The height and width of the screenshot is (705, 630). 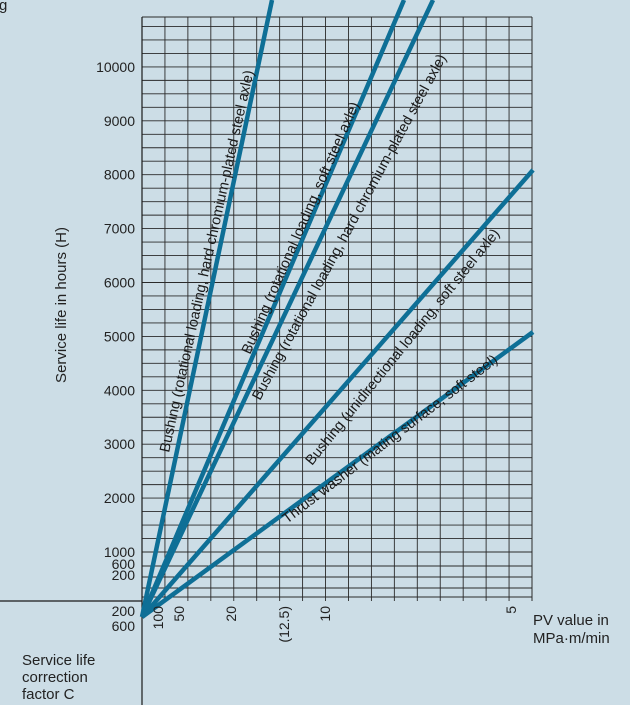 I want to click on y-tick-label: 7000, so click(x=119, y=229).